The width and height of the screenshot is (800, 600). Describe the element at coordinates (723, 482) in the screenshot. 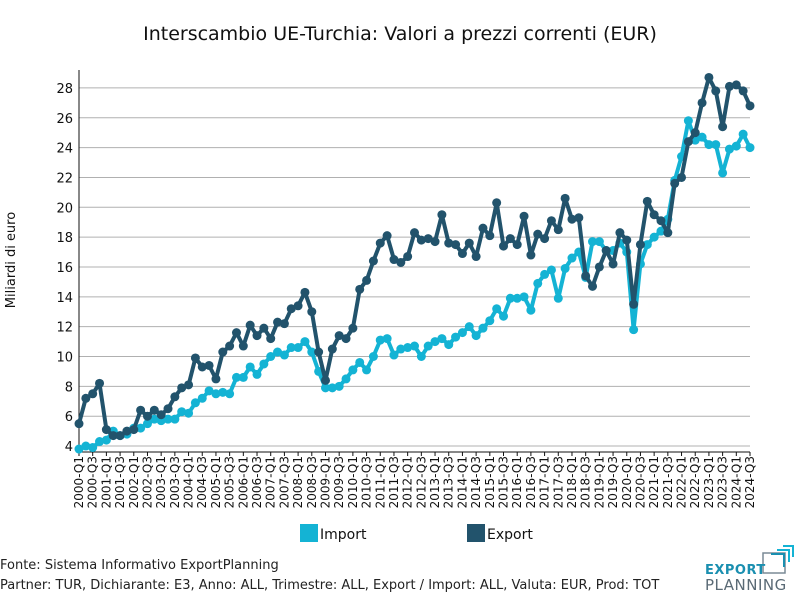

I see `x-tick-label: 2023-Q3` at that location.